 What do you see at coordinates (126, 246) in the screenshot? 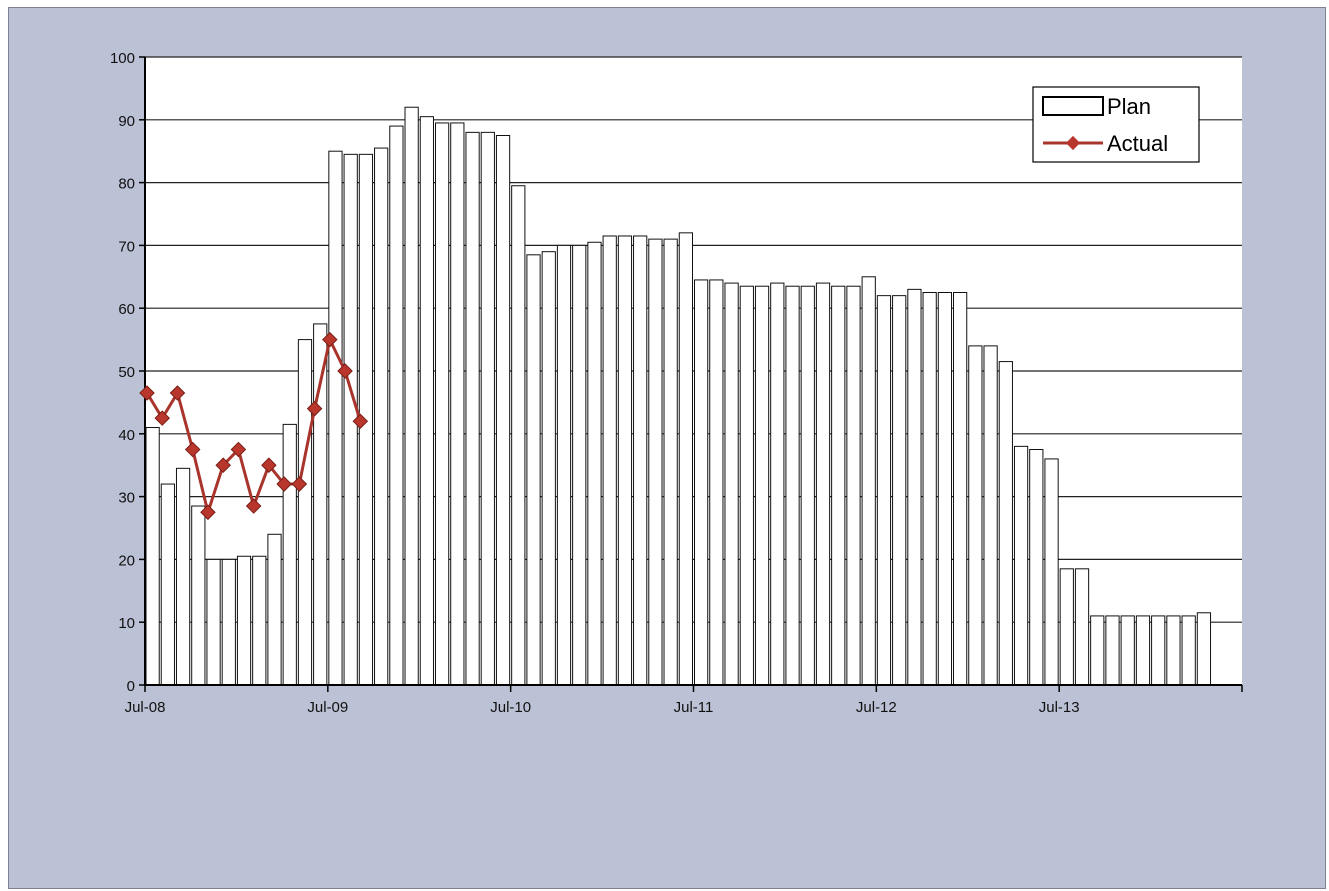
I see `y-tick-label: 70` at bounding box center [126, 246].